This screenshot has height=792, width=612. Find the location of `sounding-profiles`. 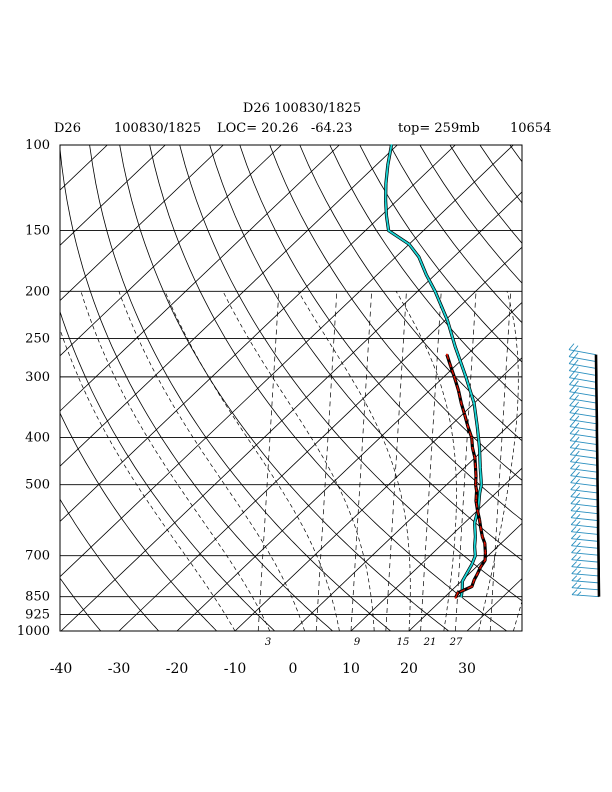

sounding-profiles is located at coordinates (435, 371).